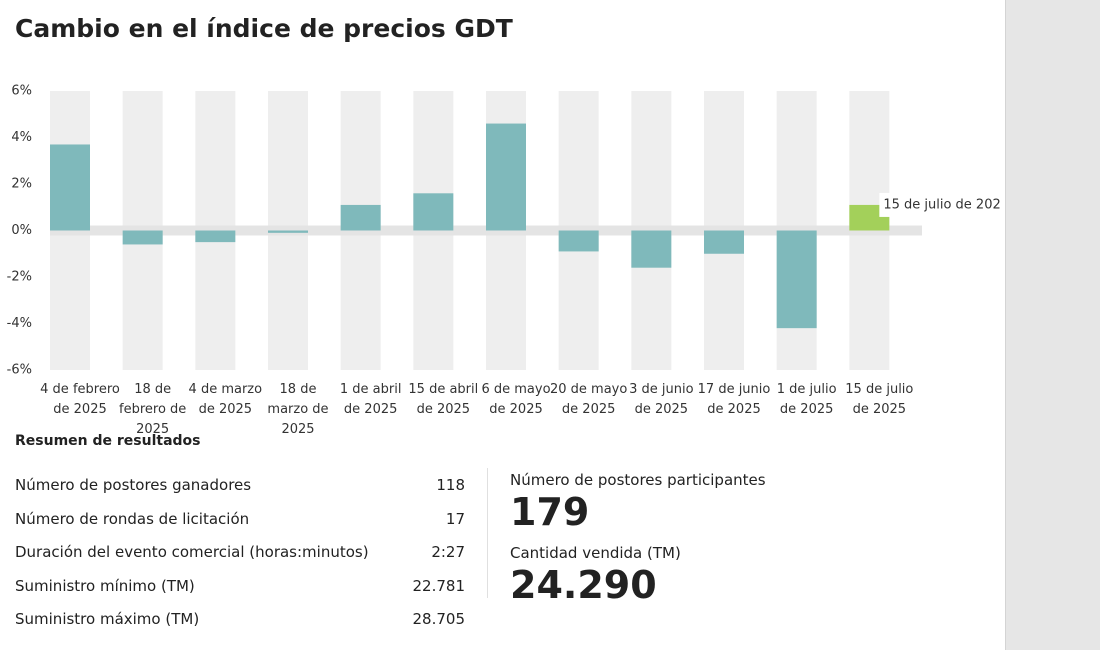 This screenshot has height=650, width=1100. I want to click on summary-row: Suministro máximo (TM) 28.705, so click(240, 619).